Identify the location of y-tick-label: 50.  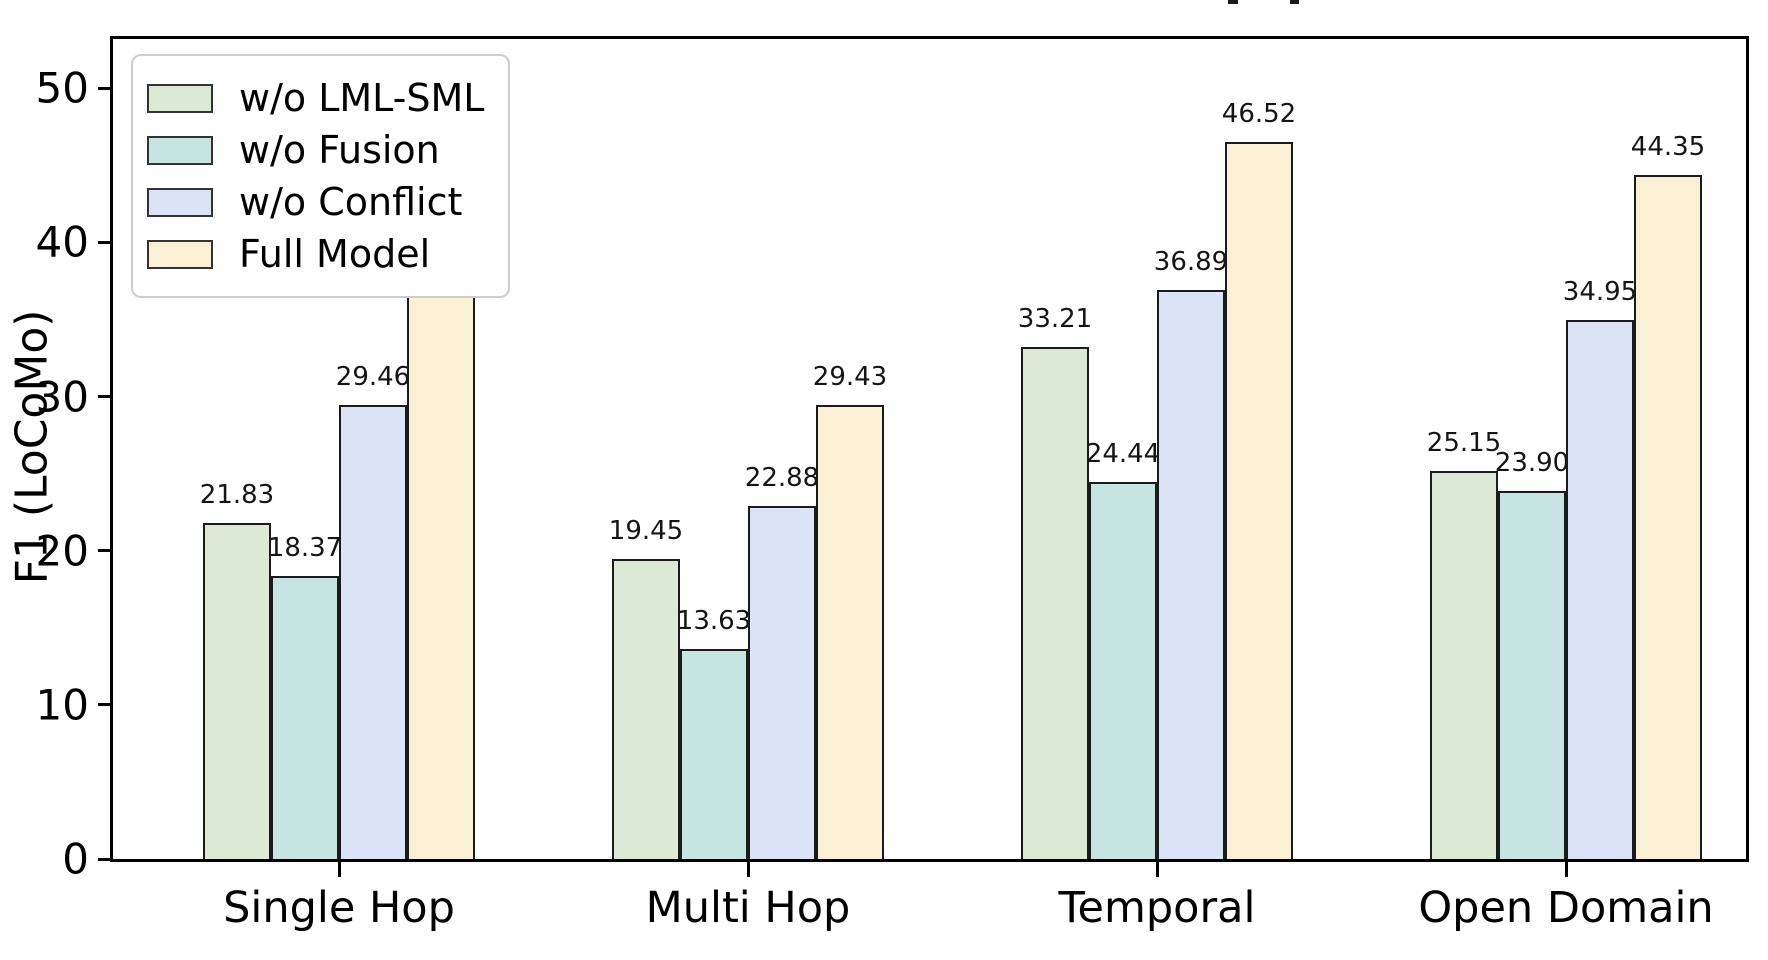
(62, 88).